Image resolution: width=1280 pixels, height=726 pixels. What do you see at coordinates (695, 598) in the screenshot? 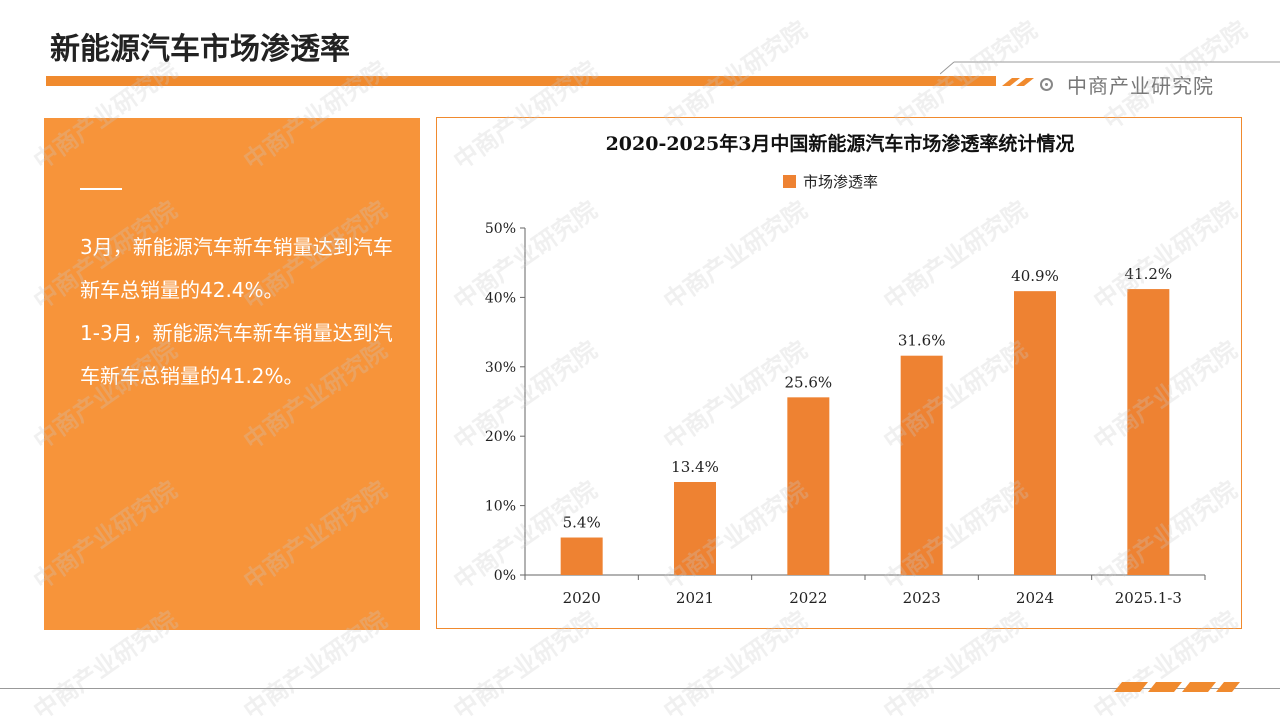
I see `x-tick-label: 2021` at bounding box center [695, 598].